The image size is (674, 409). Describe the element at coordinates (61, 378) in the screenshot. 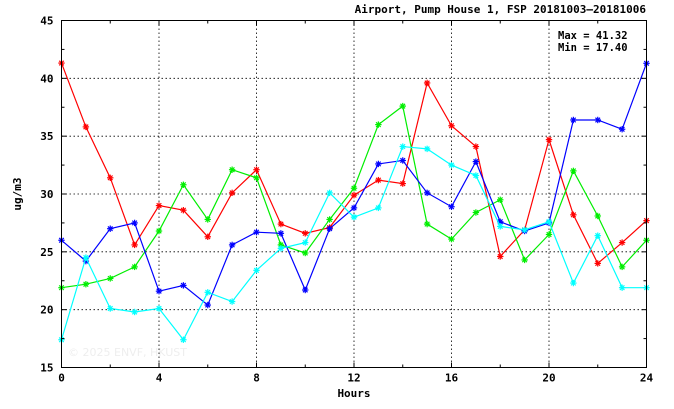

I see `x-tick-label: 0` at that location.